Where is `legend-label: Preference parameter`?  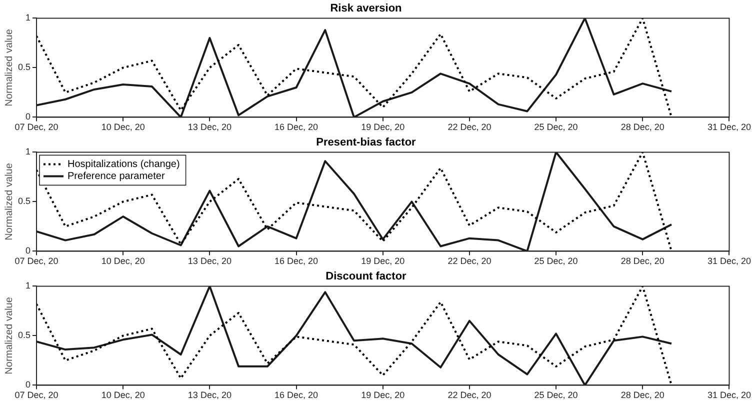 legend-label: Preference parameter is located at coordinates (117, 176).